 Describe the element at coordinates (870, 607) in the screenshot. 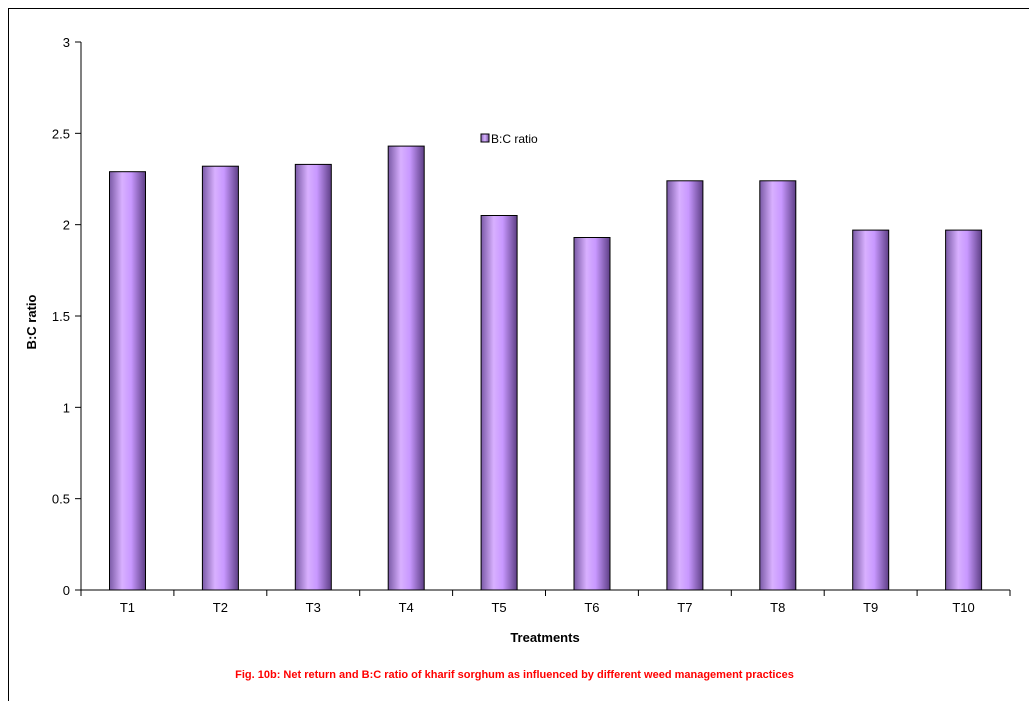

I see `x-tick-label: T9` at that location.